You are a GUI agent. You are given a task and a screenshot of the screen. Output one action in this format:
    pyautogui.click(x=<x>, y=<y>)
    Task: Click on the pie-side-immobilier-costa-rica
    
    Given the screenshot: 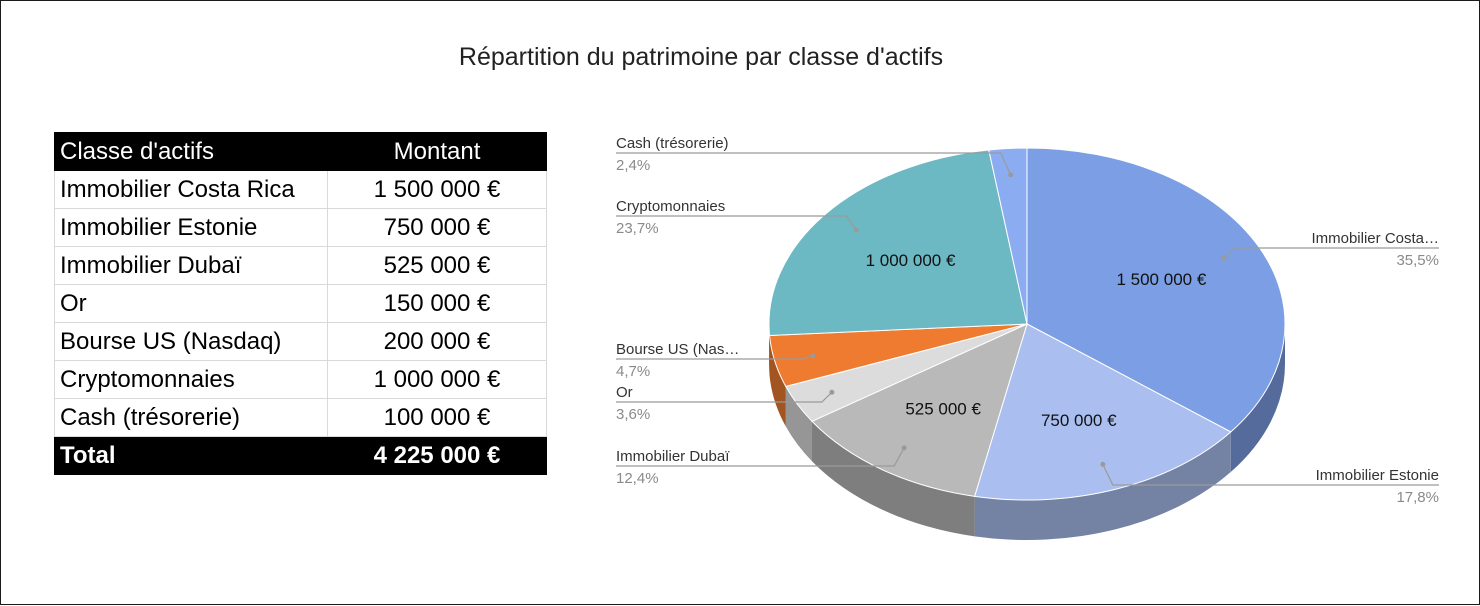 What is the action you would take?
    pyautogui.click(x=1257, y=398)
    